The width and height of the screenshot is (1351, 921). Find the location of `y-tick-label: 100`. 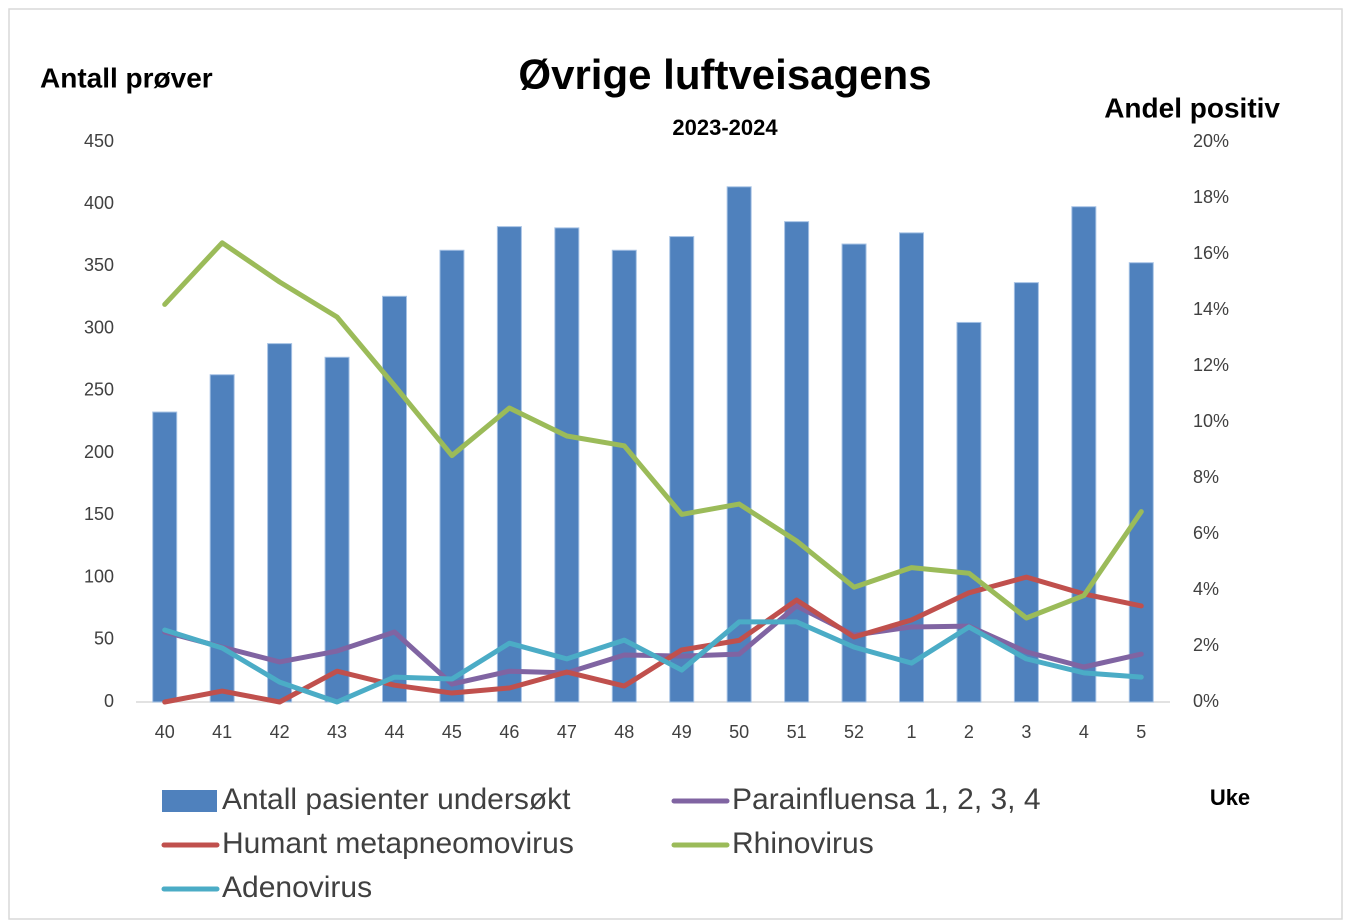

y-tick-label: 100 is located at coordinates (99, 576).